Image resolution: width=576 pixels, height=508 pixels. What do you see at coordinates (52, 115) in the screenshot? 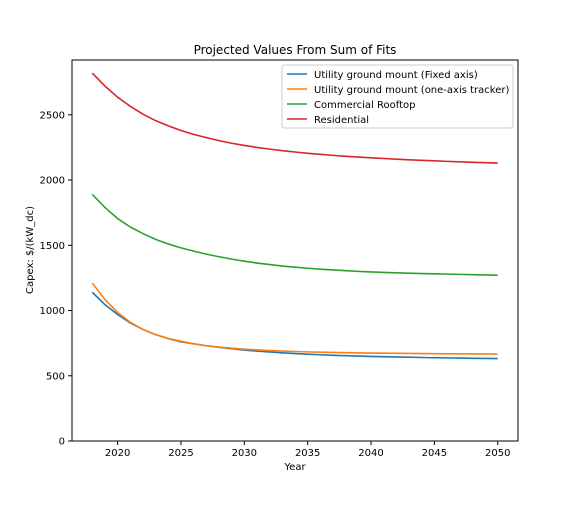
I see `y-tick-label: 2500` at bounding box center [52, 115].